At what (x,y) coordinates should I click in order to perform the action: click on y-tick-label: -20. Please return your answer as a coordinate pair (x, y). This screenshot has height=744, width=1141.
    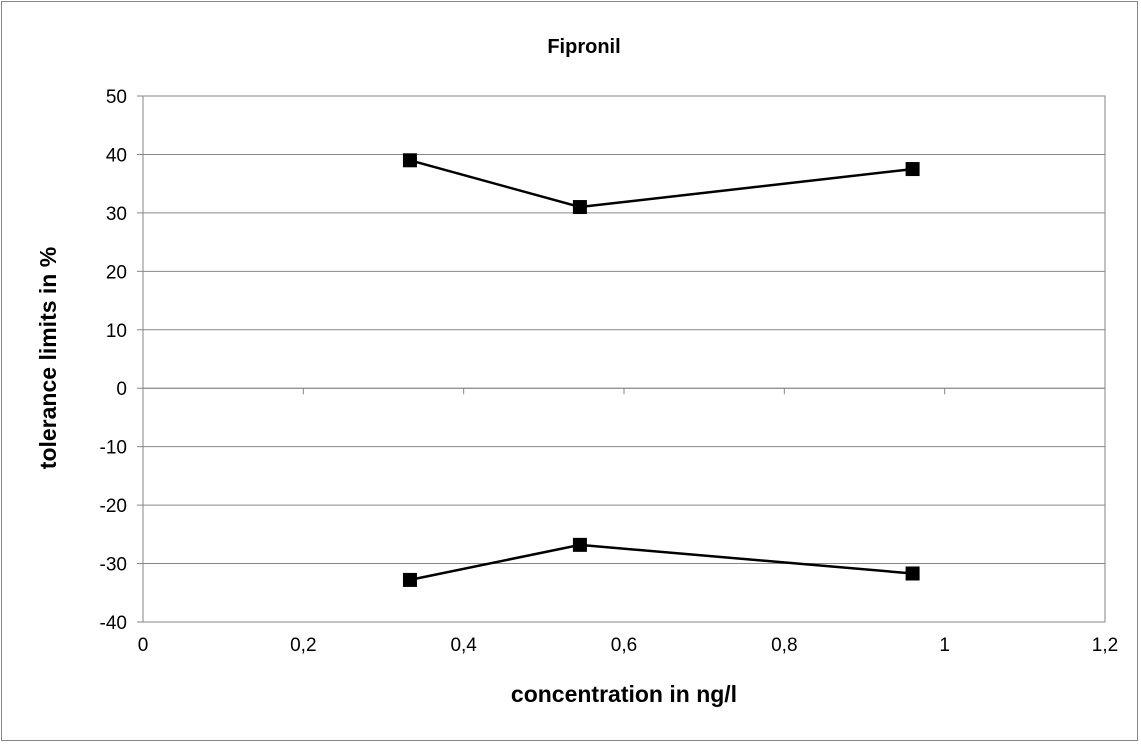
    Looking at the image, I should click on (113, 506).